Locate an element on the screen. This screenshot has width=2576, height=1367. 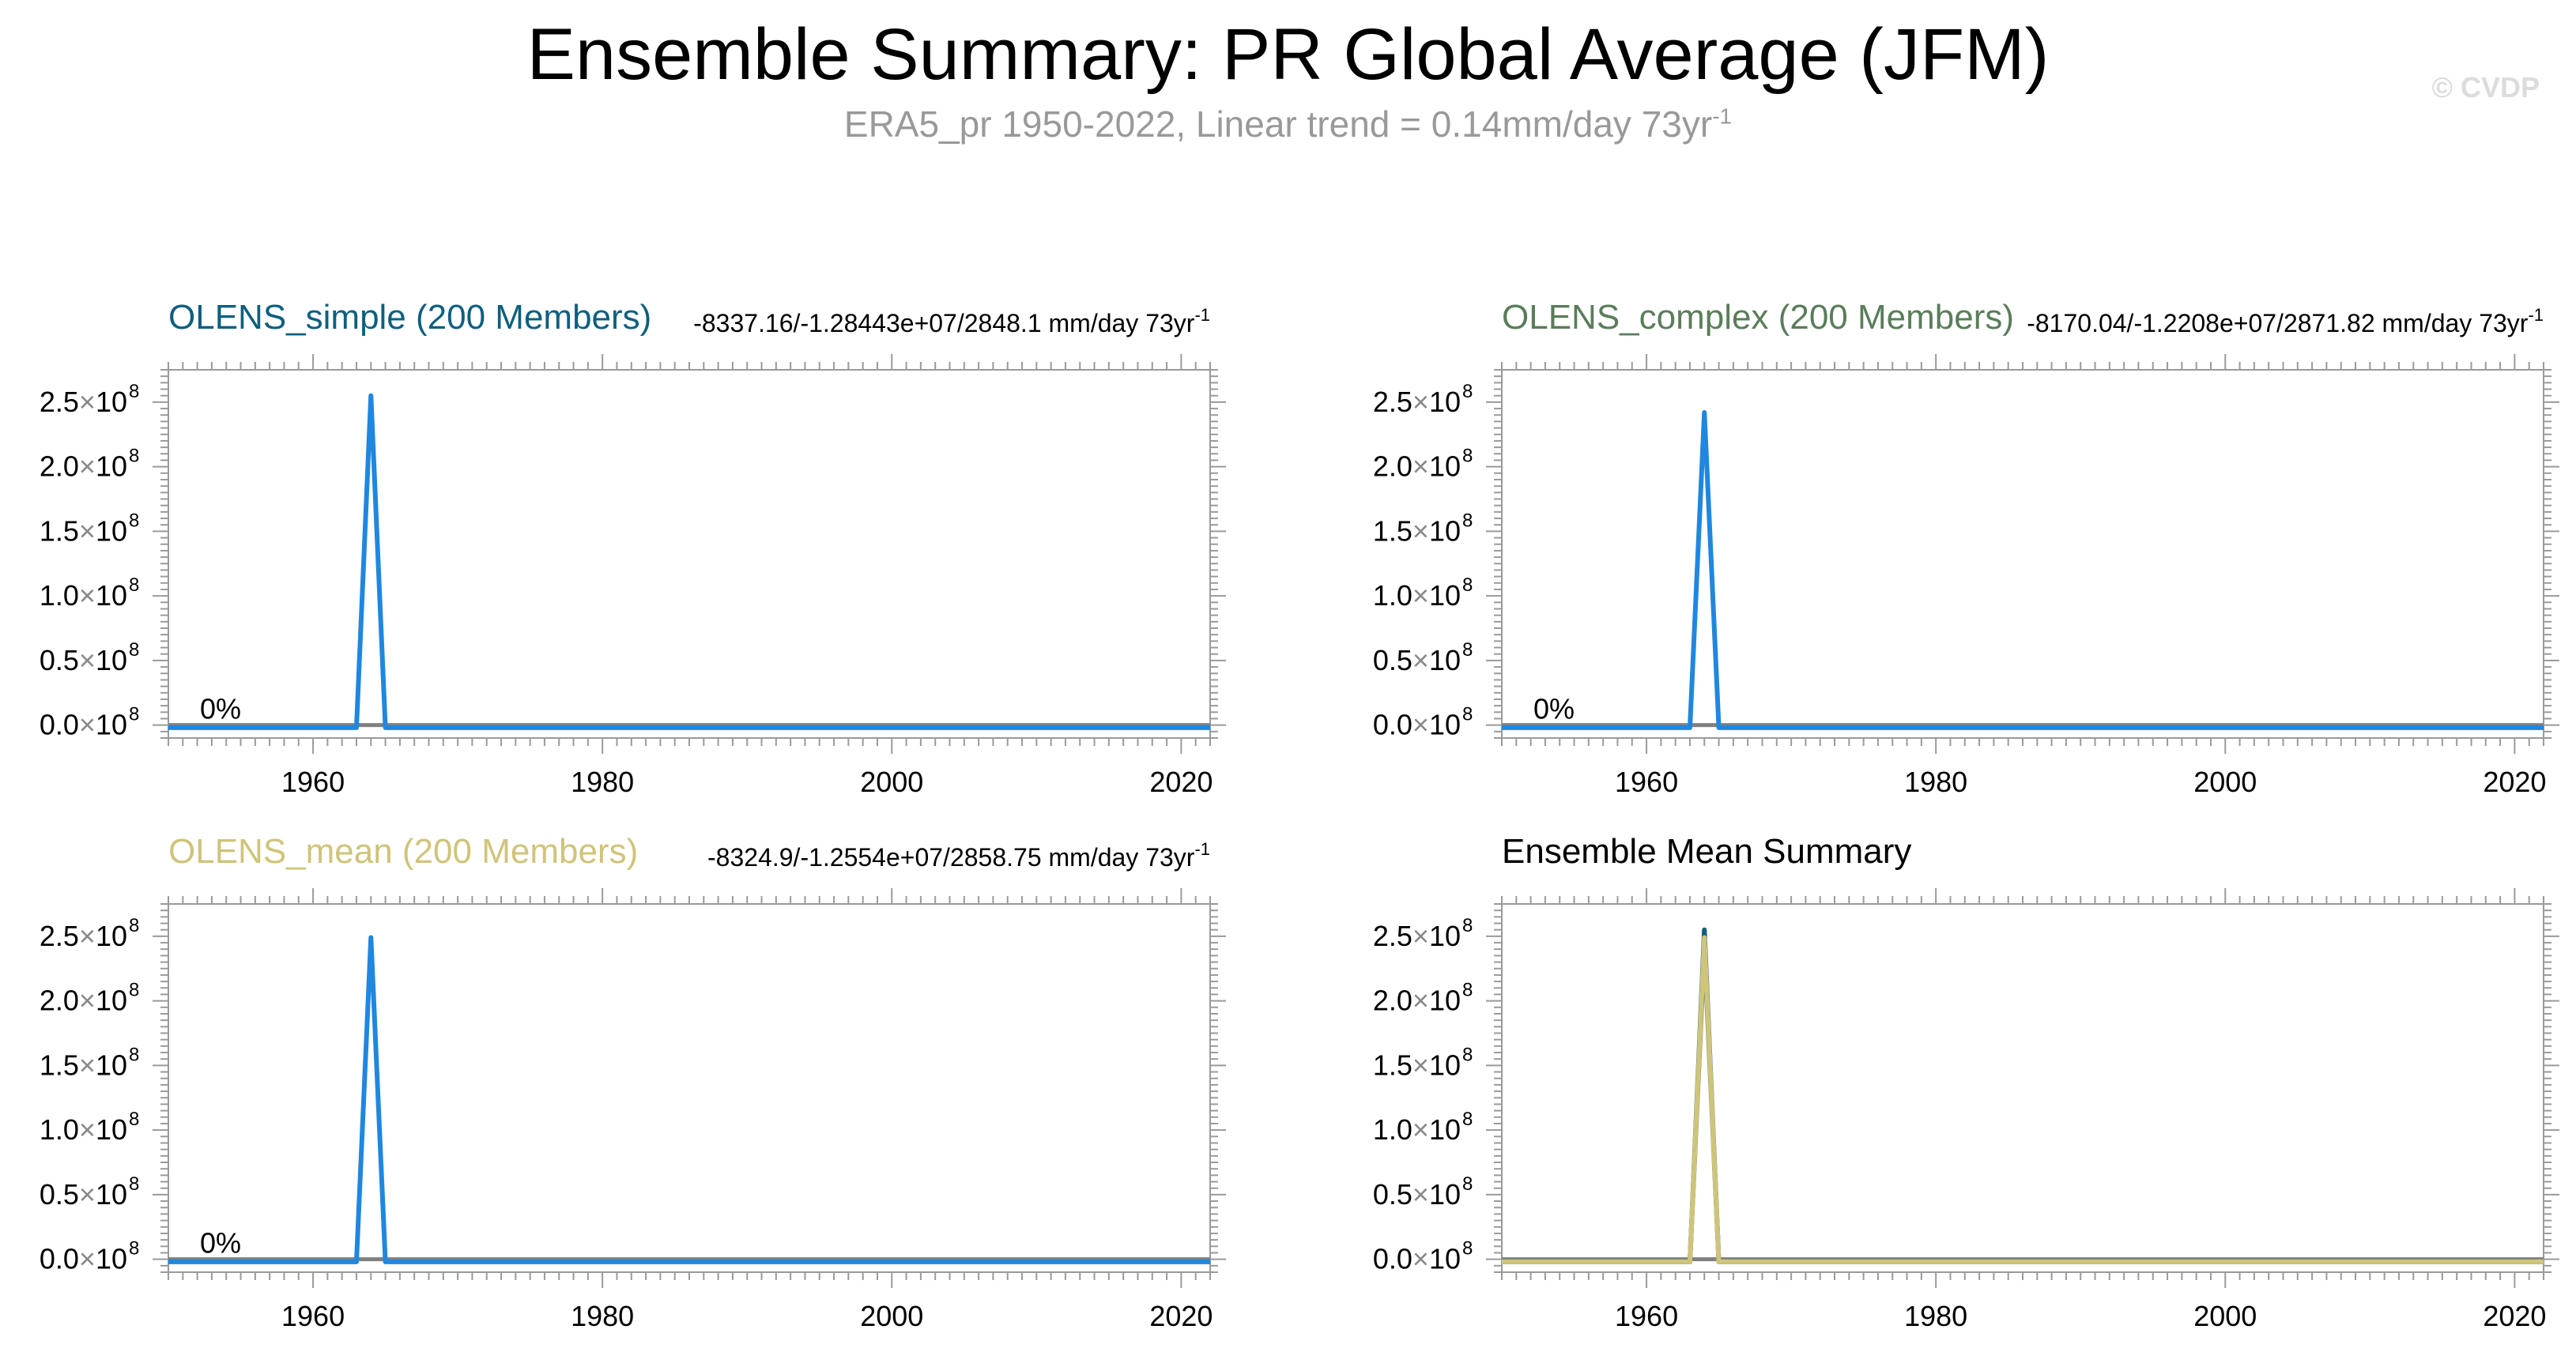
series-line-OLENS_complex is located at coordinates (2023, 1103).